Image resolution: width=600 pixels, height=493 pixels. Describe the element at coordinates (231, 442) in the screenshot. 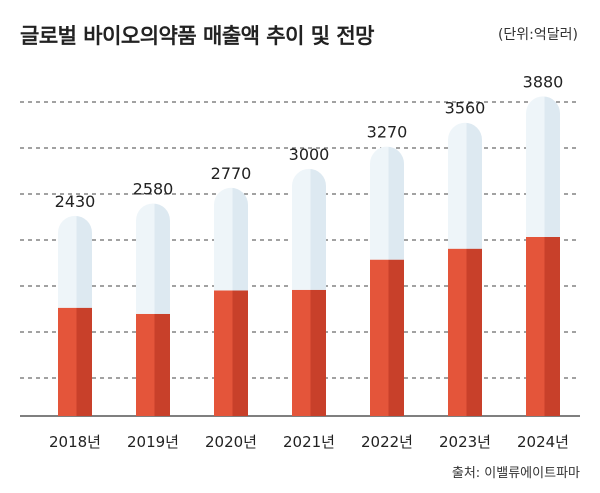

I see `x-tick-label: 2020년` at that location.